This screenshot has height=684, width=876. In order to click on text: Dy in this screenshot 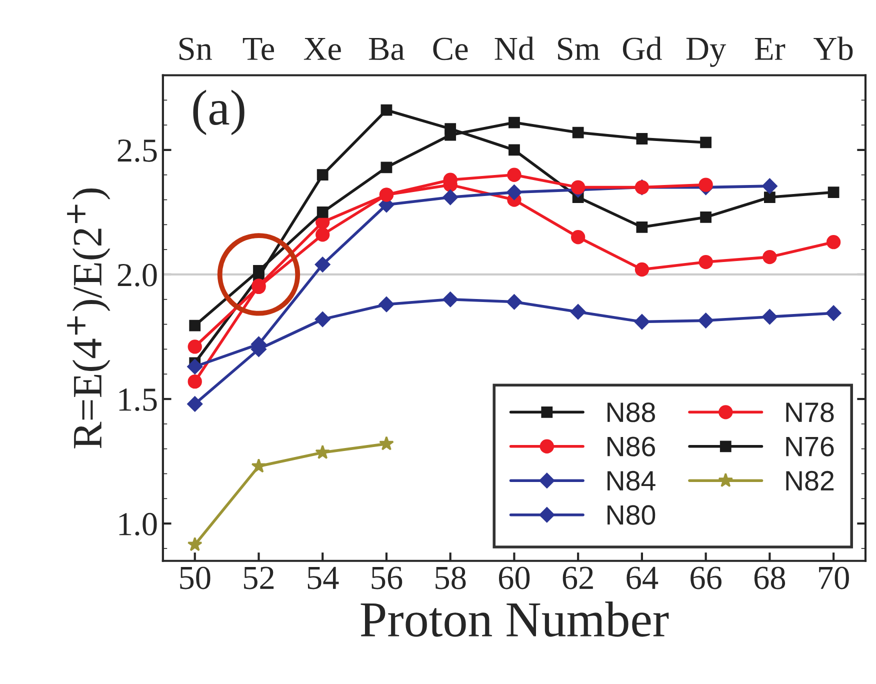, I will do `click(706, 52)`.